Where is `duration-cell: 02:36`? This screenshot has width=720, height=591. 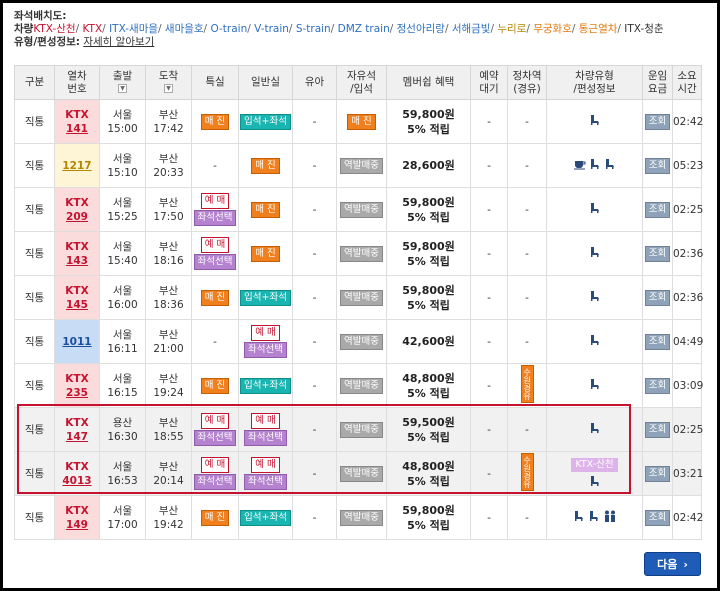
duration-cell: 02:36 is located at coordinates (687, 297).